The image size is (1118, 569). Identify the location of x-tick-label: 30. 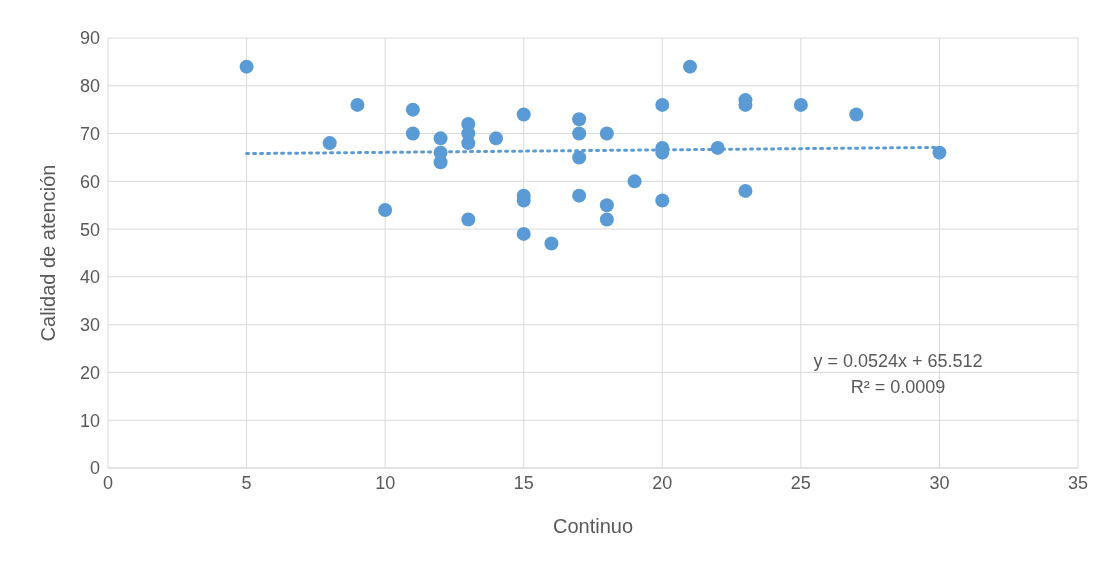
(939, 482).